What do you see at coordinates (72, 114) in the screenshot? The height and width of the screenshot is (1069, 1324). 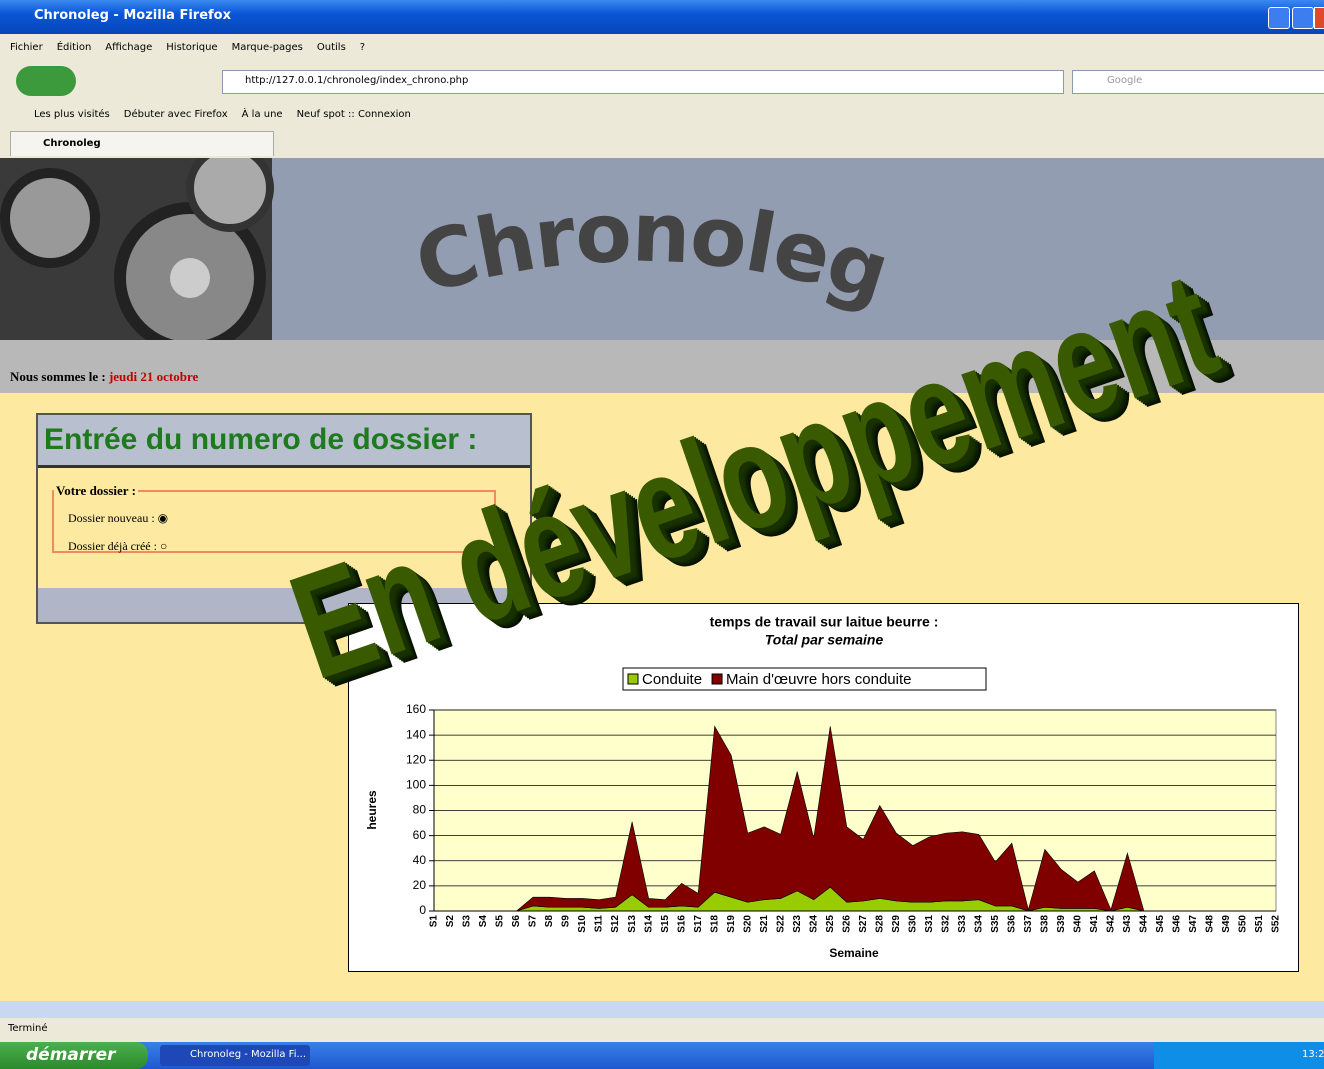 I see `bookmark: Les plus visités` at bounding box center [72, 114].